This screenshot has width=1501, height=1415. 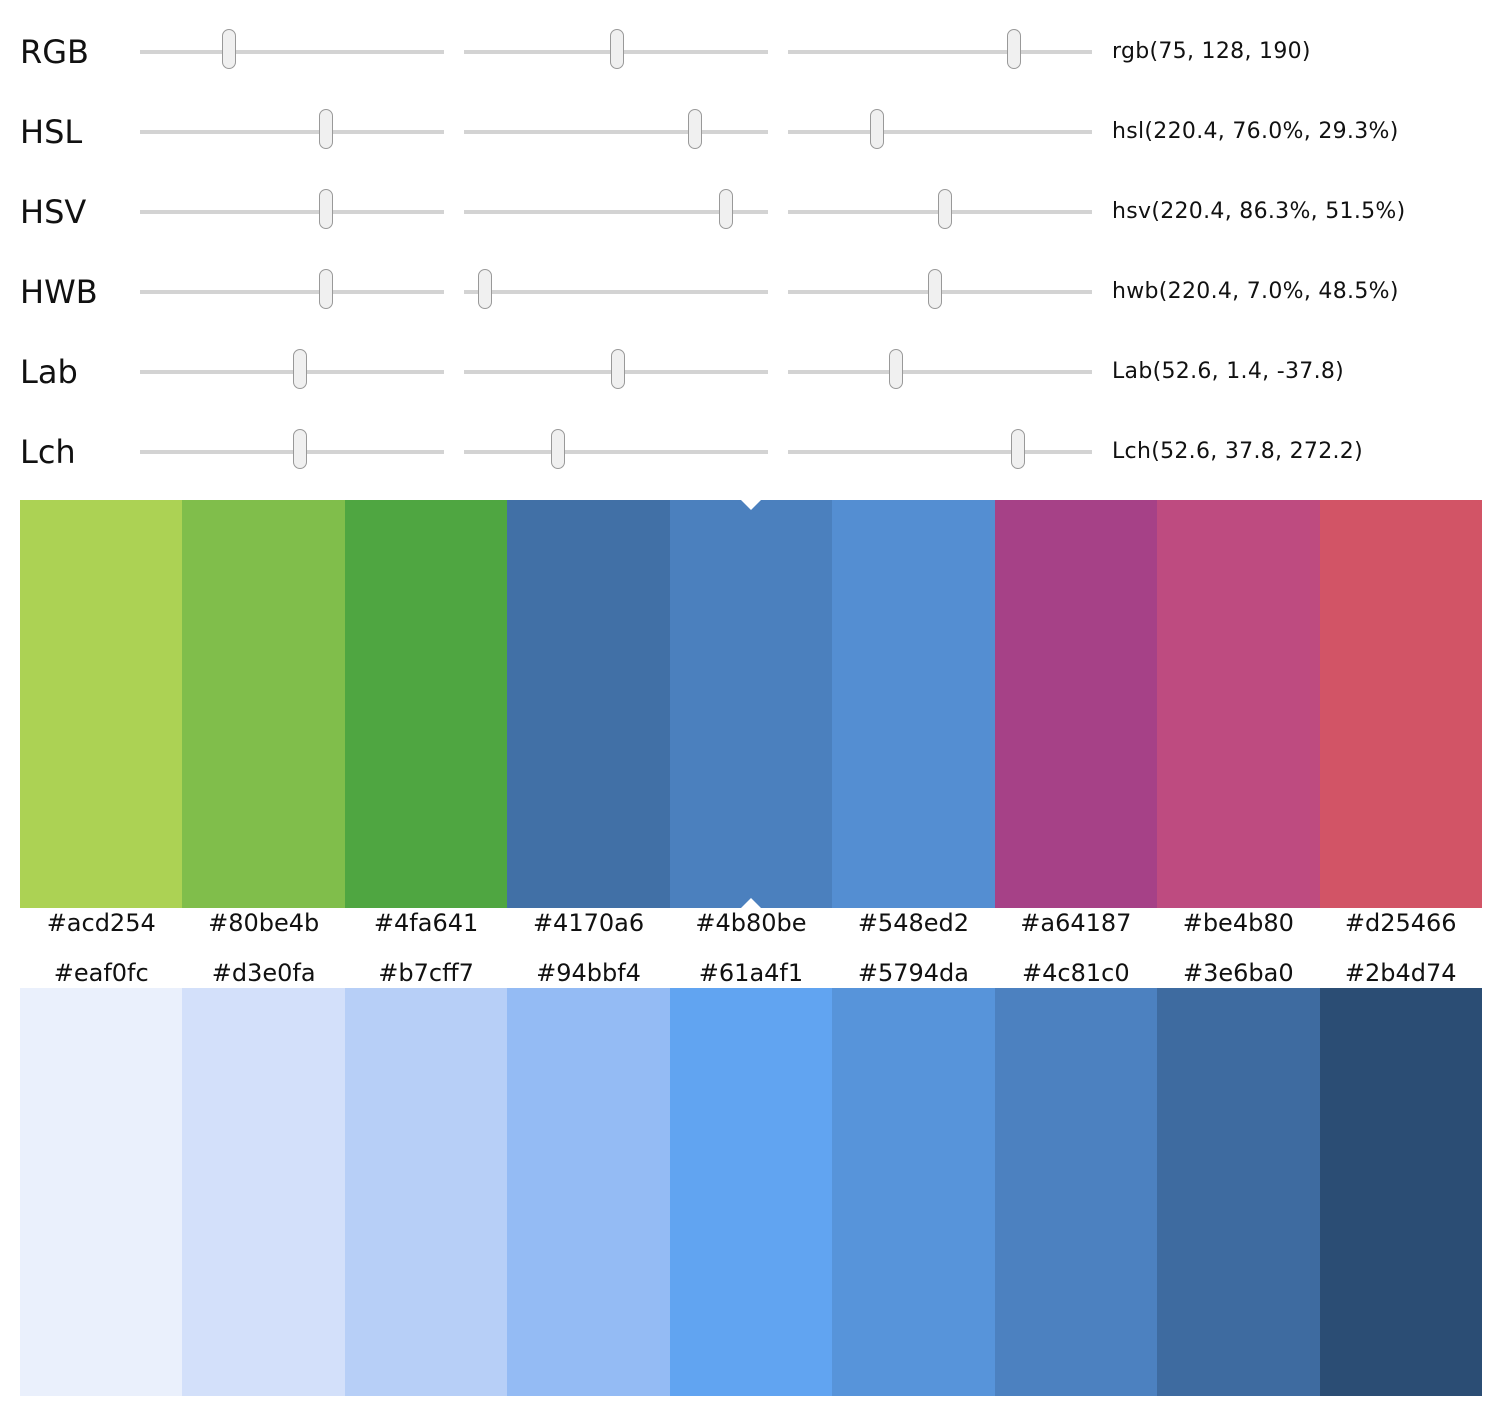 I want to click on model-label: HSV, so click(x=53, y=212).